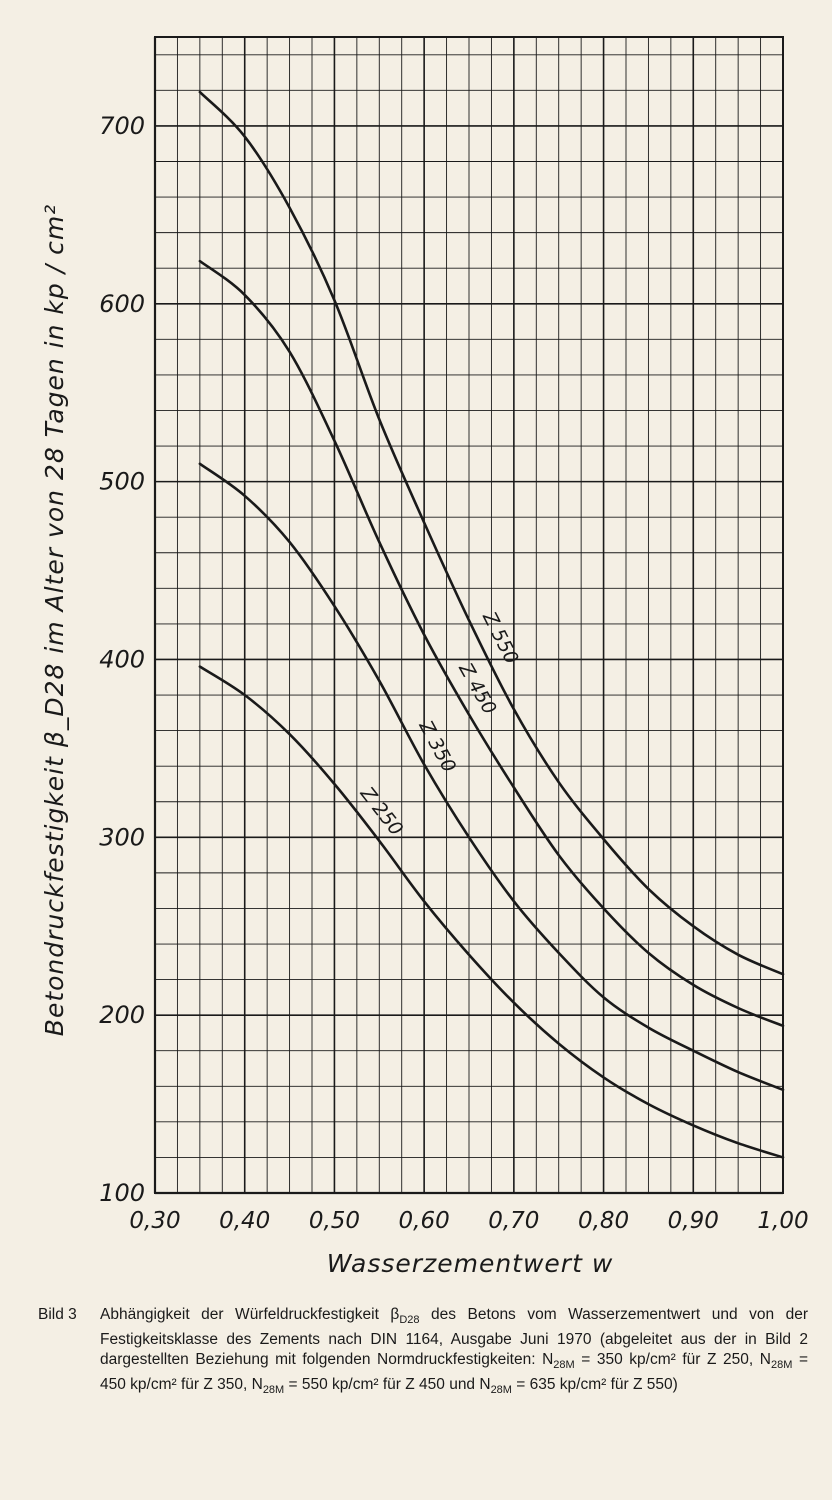 The height and width of the screenshot is (1500, 832). What do you see at coordinates (381, 811) in the screenshot?
I see `curve-label: Z 250` at bounding box center [381, 811].